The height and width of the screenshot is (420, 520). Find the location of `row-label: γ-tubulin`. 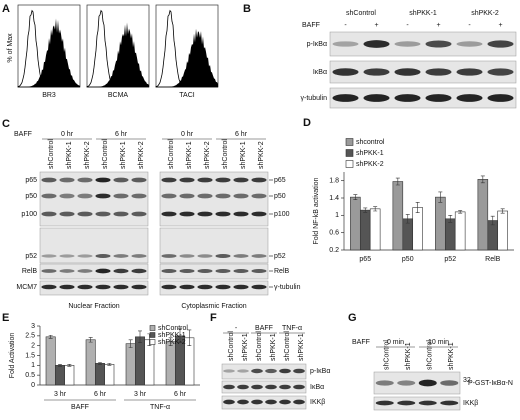

row-label: γ-tubulin is located at coordinates (314, 98).